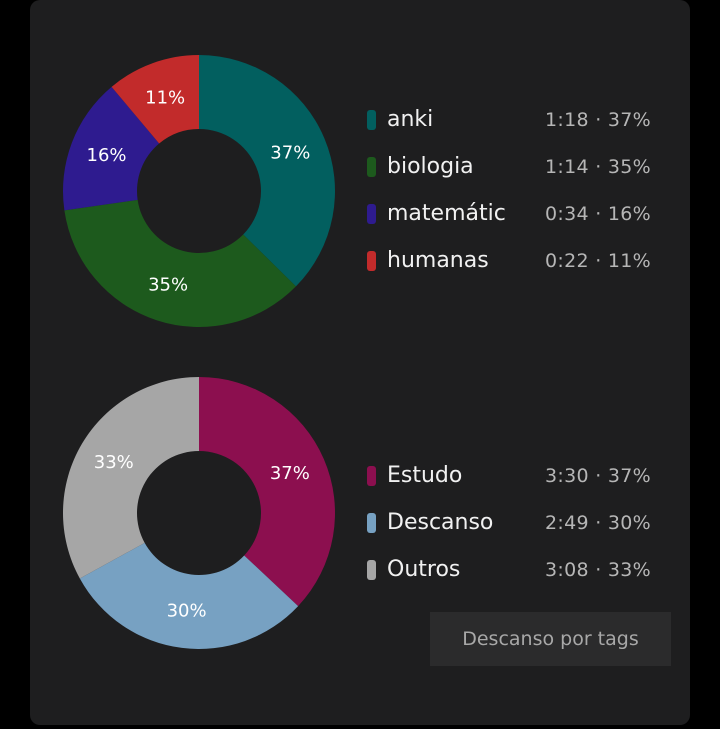 Image resolution: width=720 pixels, height=729 pixels. What do you see at coordinates (446, 213) in the screenshot?
I see `legend-label: matemátic` at bounding box center [446, 213].